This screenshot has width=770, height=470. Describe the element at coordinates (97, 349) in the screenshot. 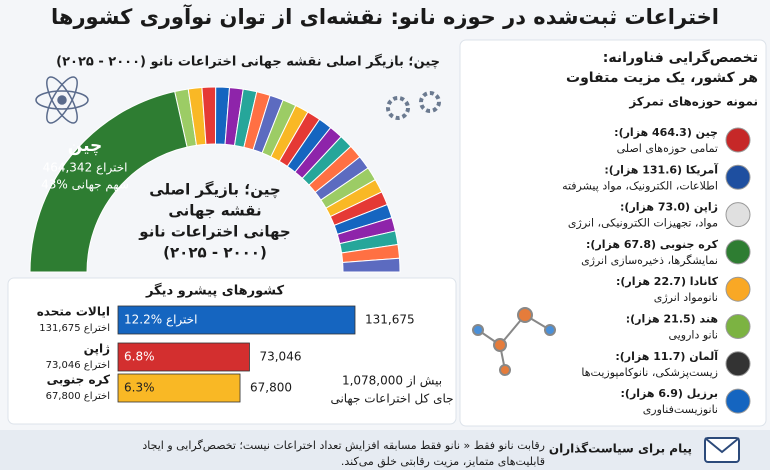

I see `bar-category: ژاپن` at that location.